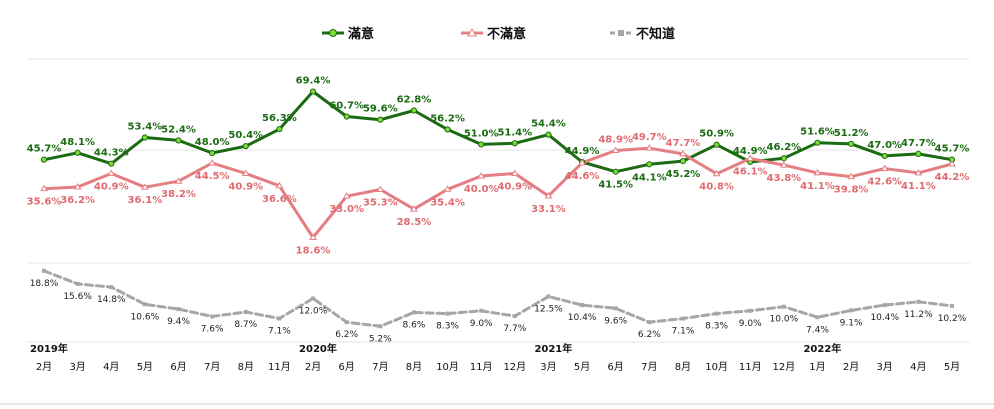 The height and width of the screenshot is (409, 994). I want to click on data-label: 41.5%, so click(615, 185).